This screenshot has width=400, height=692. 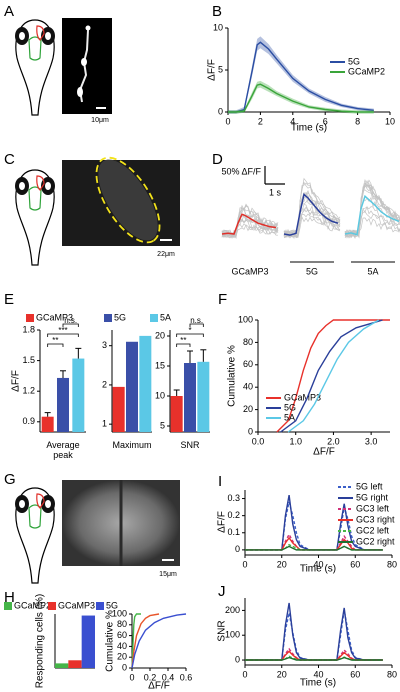 I want to click on panel-label: B, so click(x=217, y=11).